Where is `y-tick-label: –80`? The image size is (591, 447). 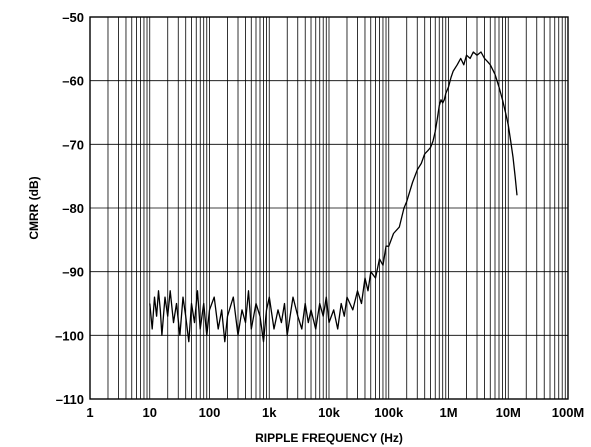 y-tick-label: –80 is located at coordinates (73, 208).